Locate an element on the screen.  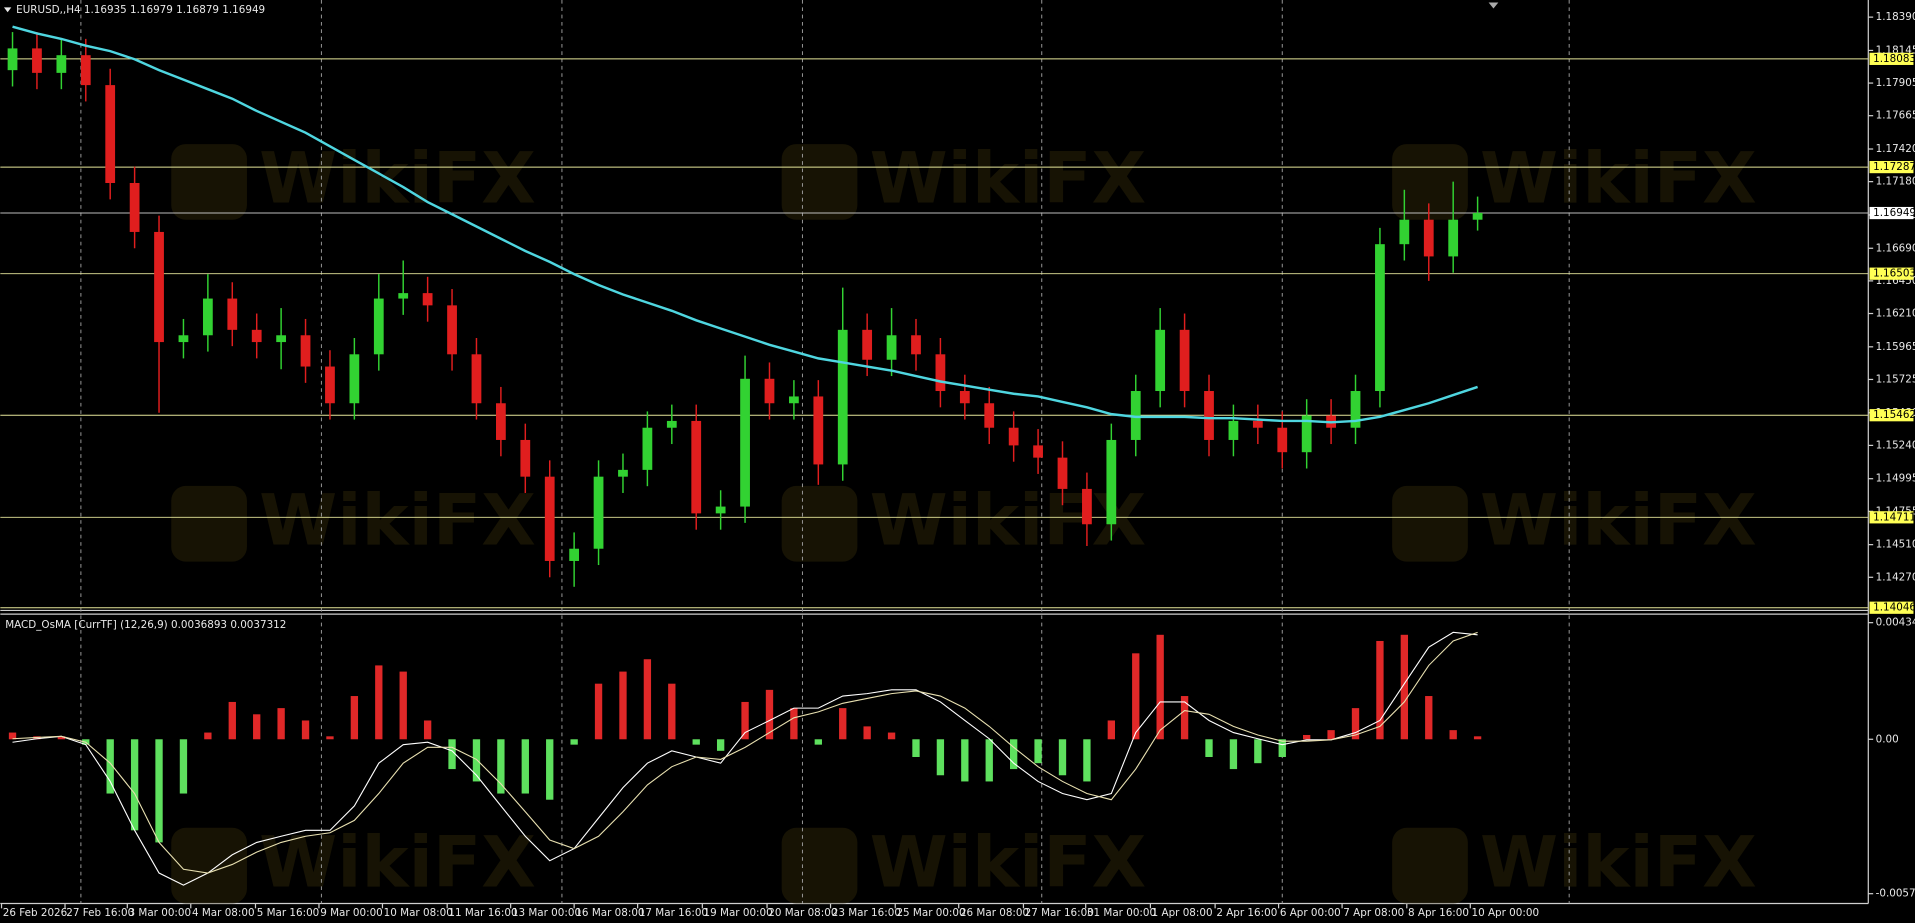
x-tick-label: 26 Feb 2026 is located at coordinates (35, 913).